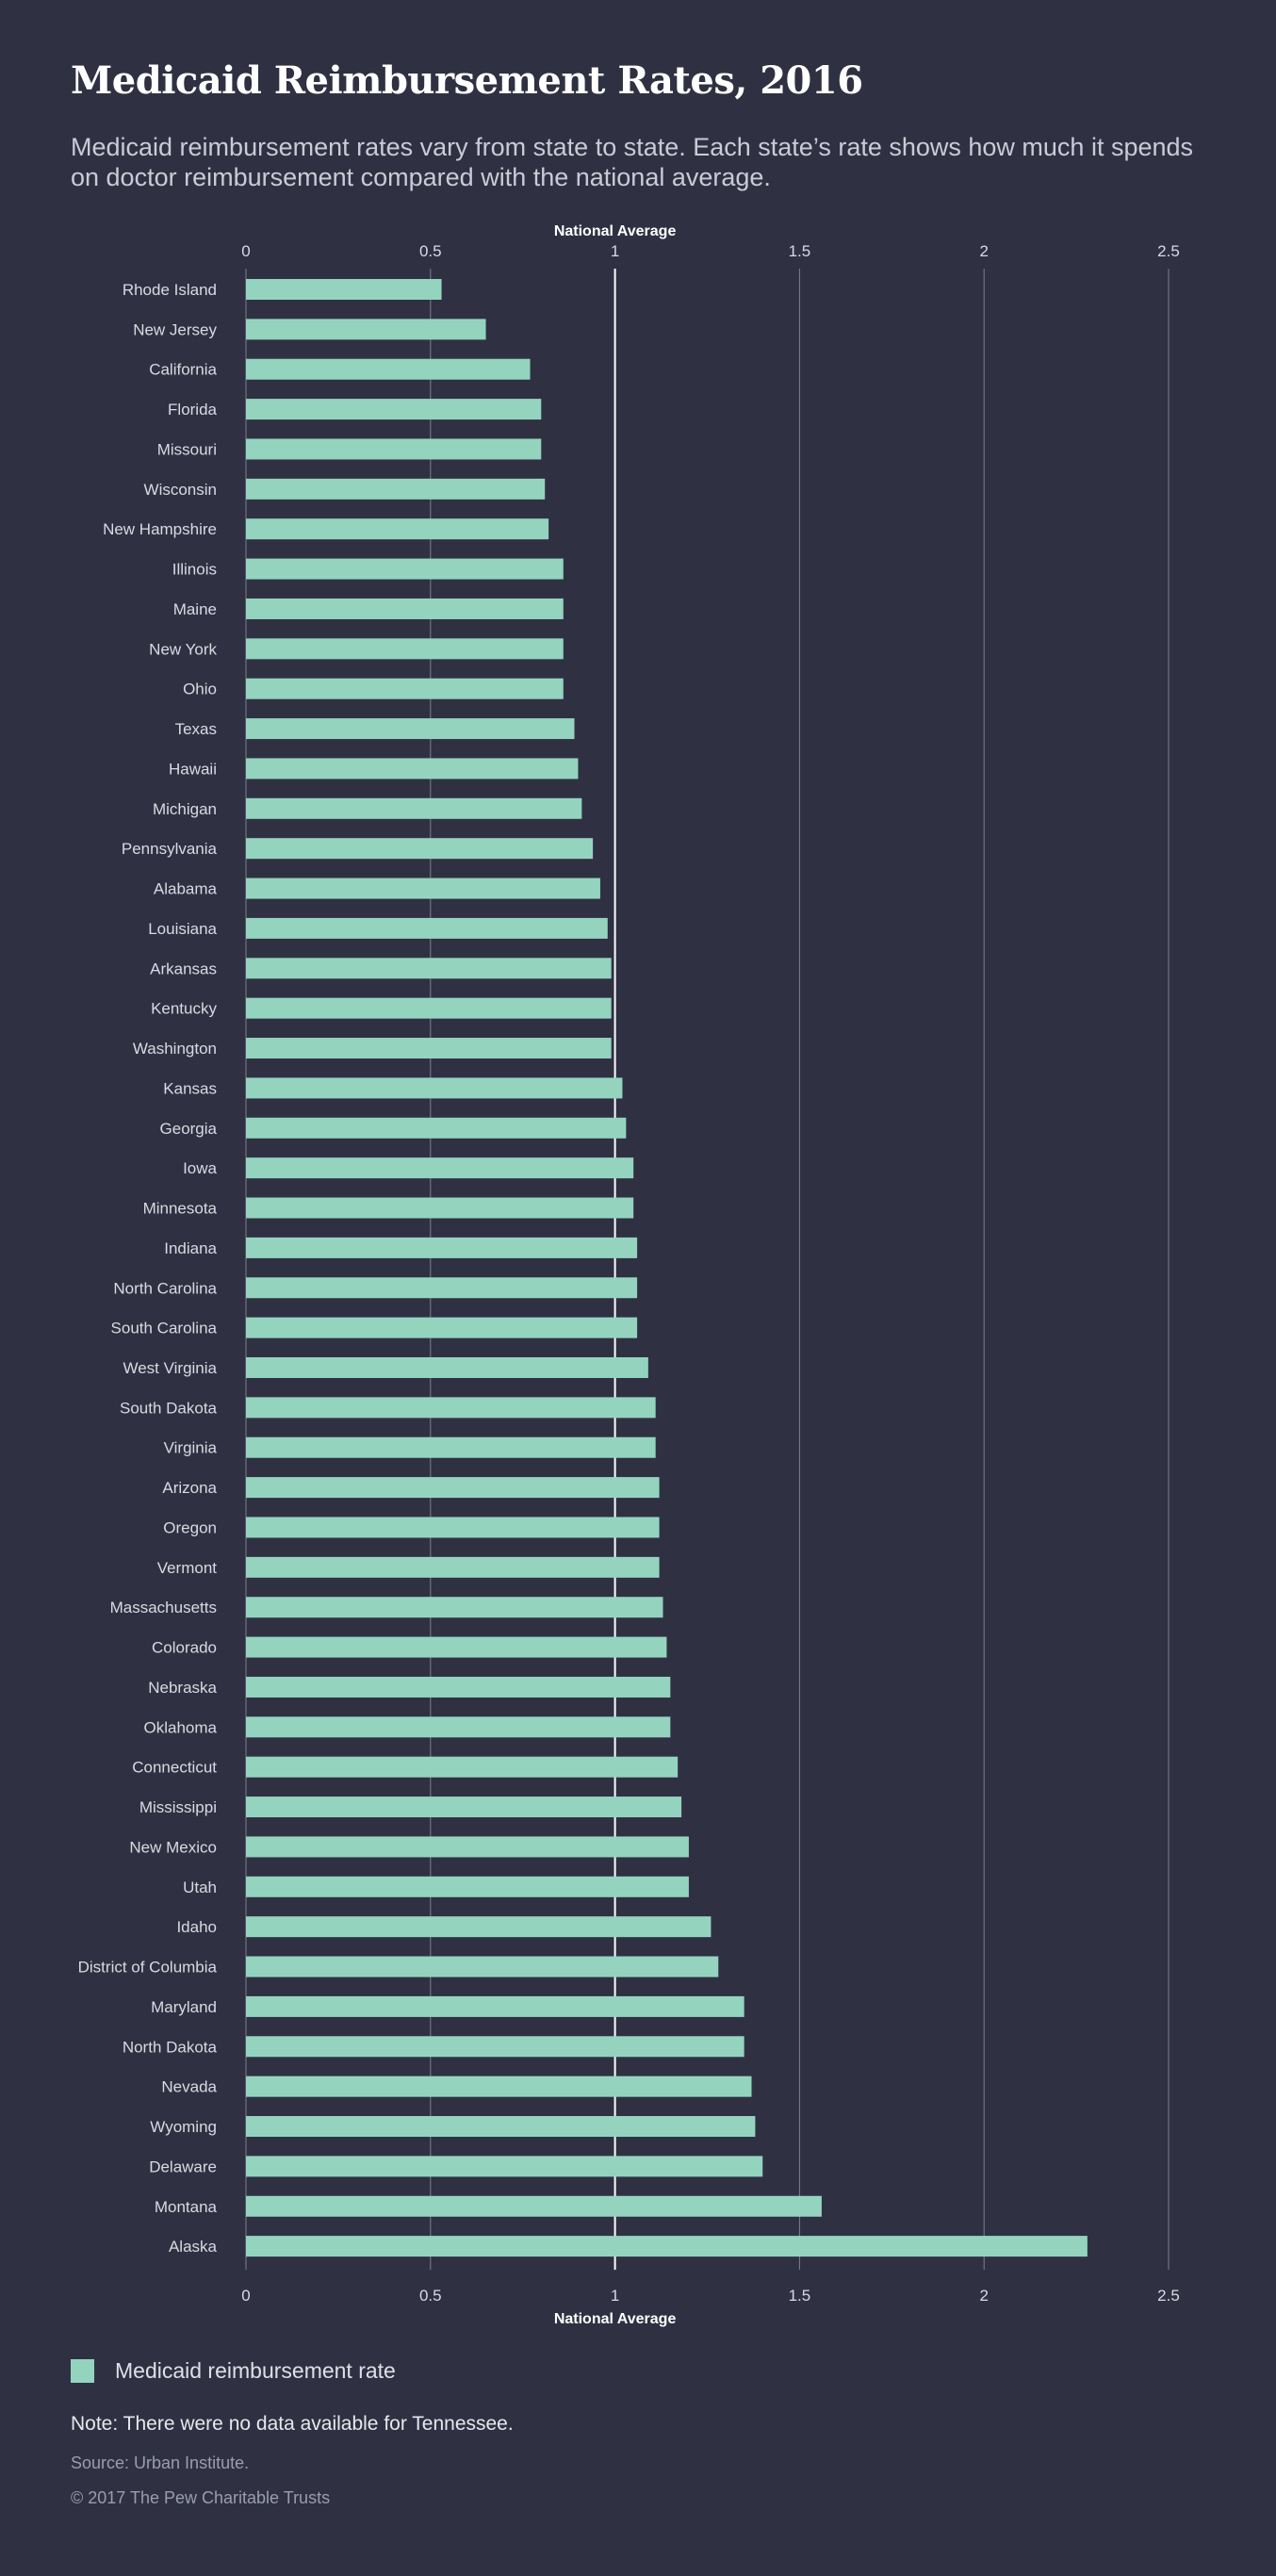 The height and width of the screenshot is (2576, 1276). I want to click on legend: Medicaid reimbursement rate, so click(233, 2371).